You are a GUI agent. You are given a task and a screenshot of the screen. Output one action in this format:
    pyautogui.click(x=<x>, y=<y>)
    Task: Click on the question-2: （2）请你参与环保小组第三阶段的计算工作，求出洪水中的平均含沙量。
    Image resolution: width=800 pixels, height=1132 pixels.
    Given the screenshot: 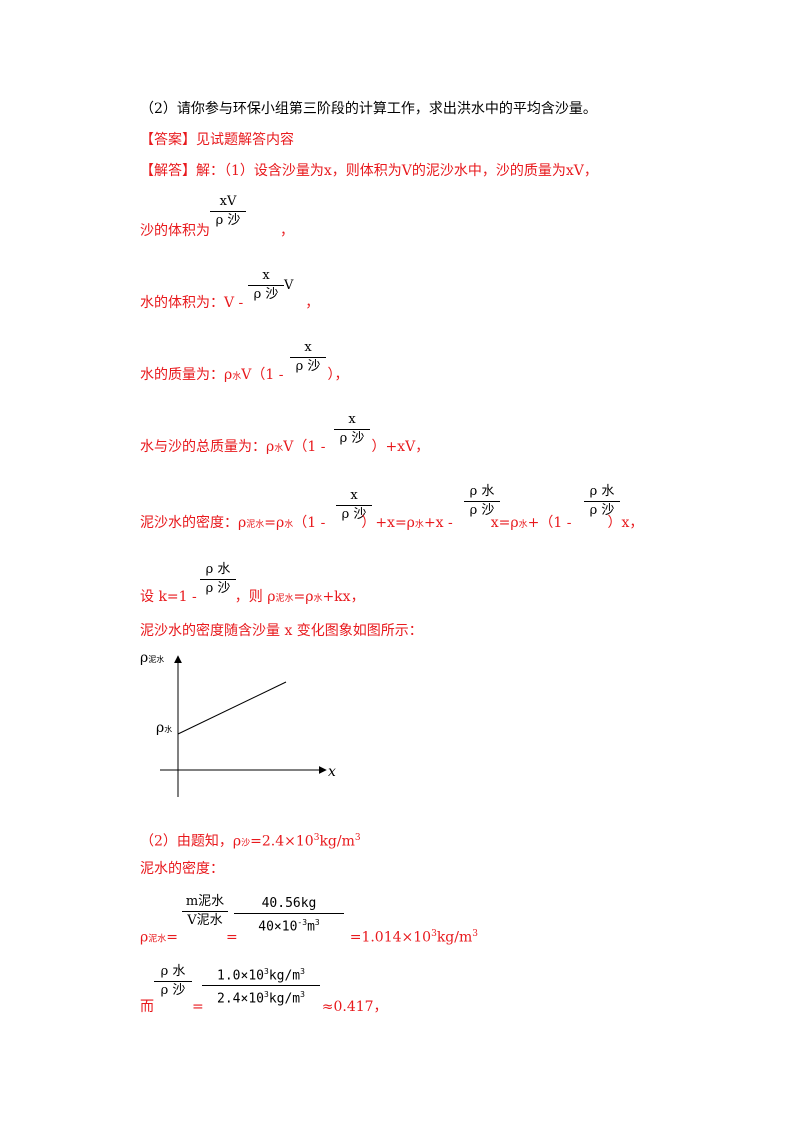 What is the action you would take?
    pyautogui.click(x=368, y=109)
    